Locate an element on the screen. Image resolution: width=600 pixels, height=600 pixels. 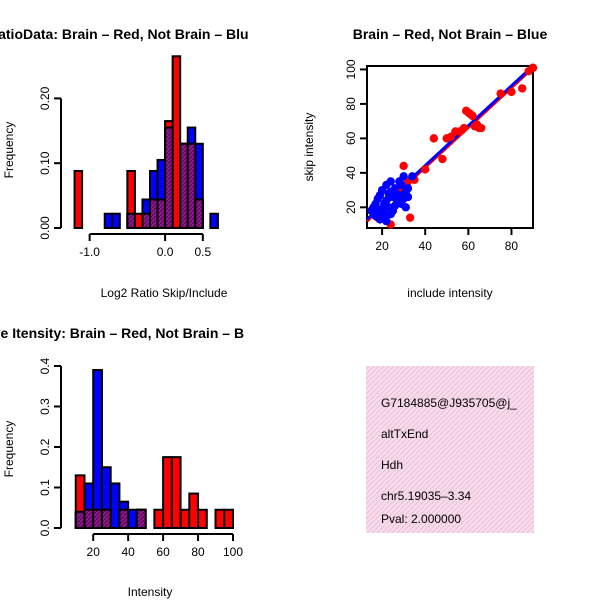
scatter-plot-box is located at coordinates (450, 147).